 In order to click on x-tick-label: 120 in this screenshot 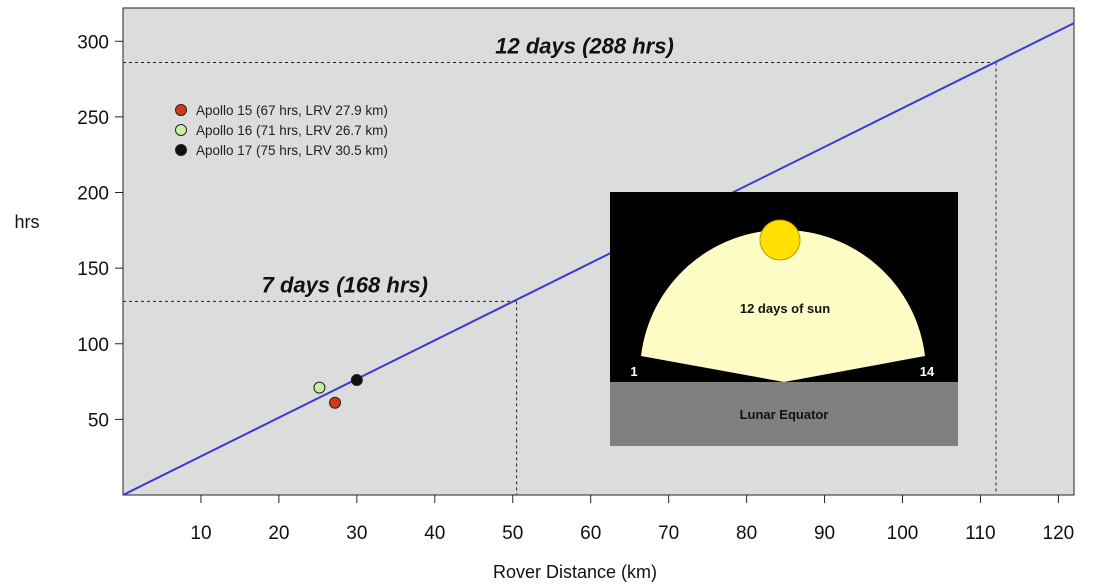, I will do `click(1059, 533)`.